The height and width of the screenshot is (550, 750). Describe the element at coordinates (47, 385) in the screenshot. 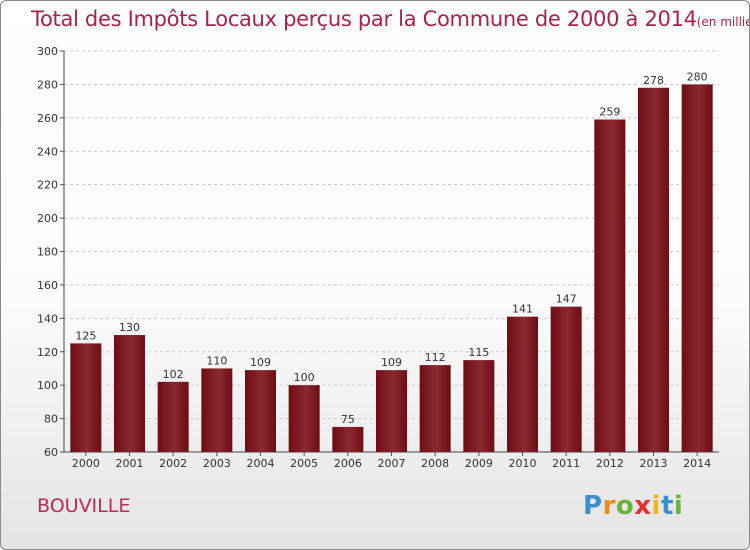

I see `y-tick-label: 100` at that location.